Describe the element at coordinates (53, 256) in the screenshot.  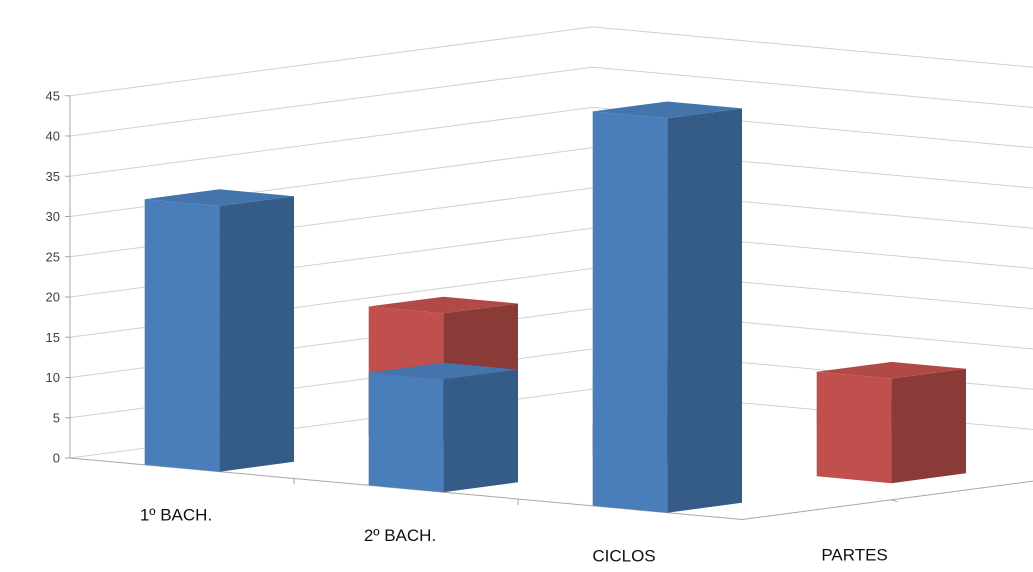
I see `y-tick-label: 25` at that location.